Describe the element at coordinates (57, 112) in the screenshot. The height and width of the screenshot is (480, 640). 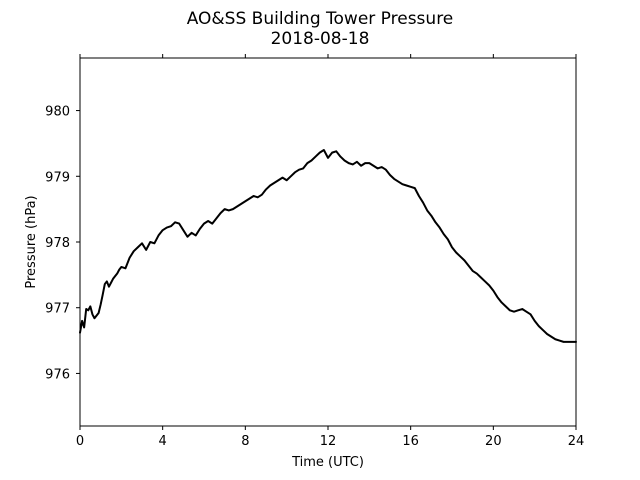
I see `y-tick-label: 980` at that location.